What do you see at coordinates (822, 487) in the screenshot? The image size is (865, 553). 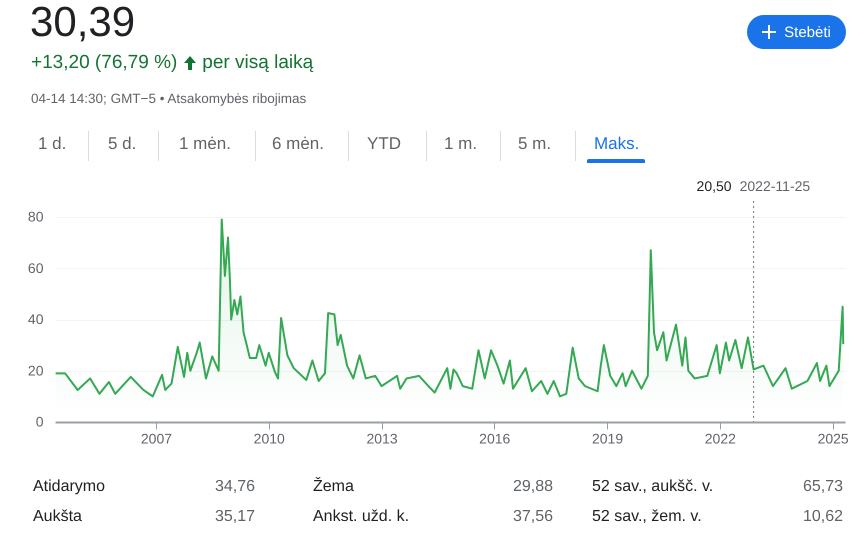 I see `text: 65,73` at bounding box center [822, 487].